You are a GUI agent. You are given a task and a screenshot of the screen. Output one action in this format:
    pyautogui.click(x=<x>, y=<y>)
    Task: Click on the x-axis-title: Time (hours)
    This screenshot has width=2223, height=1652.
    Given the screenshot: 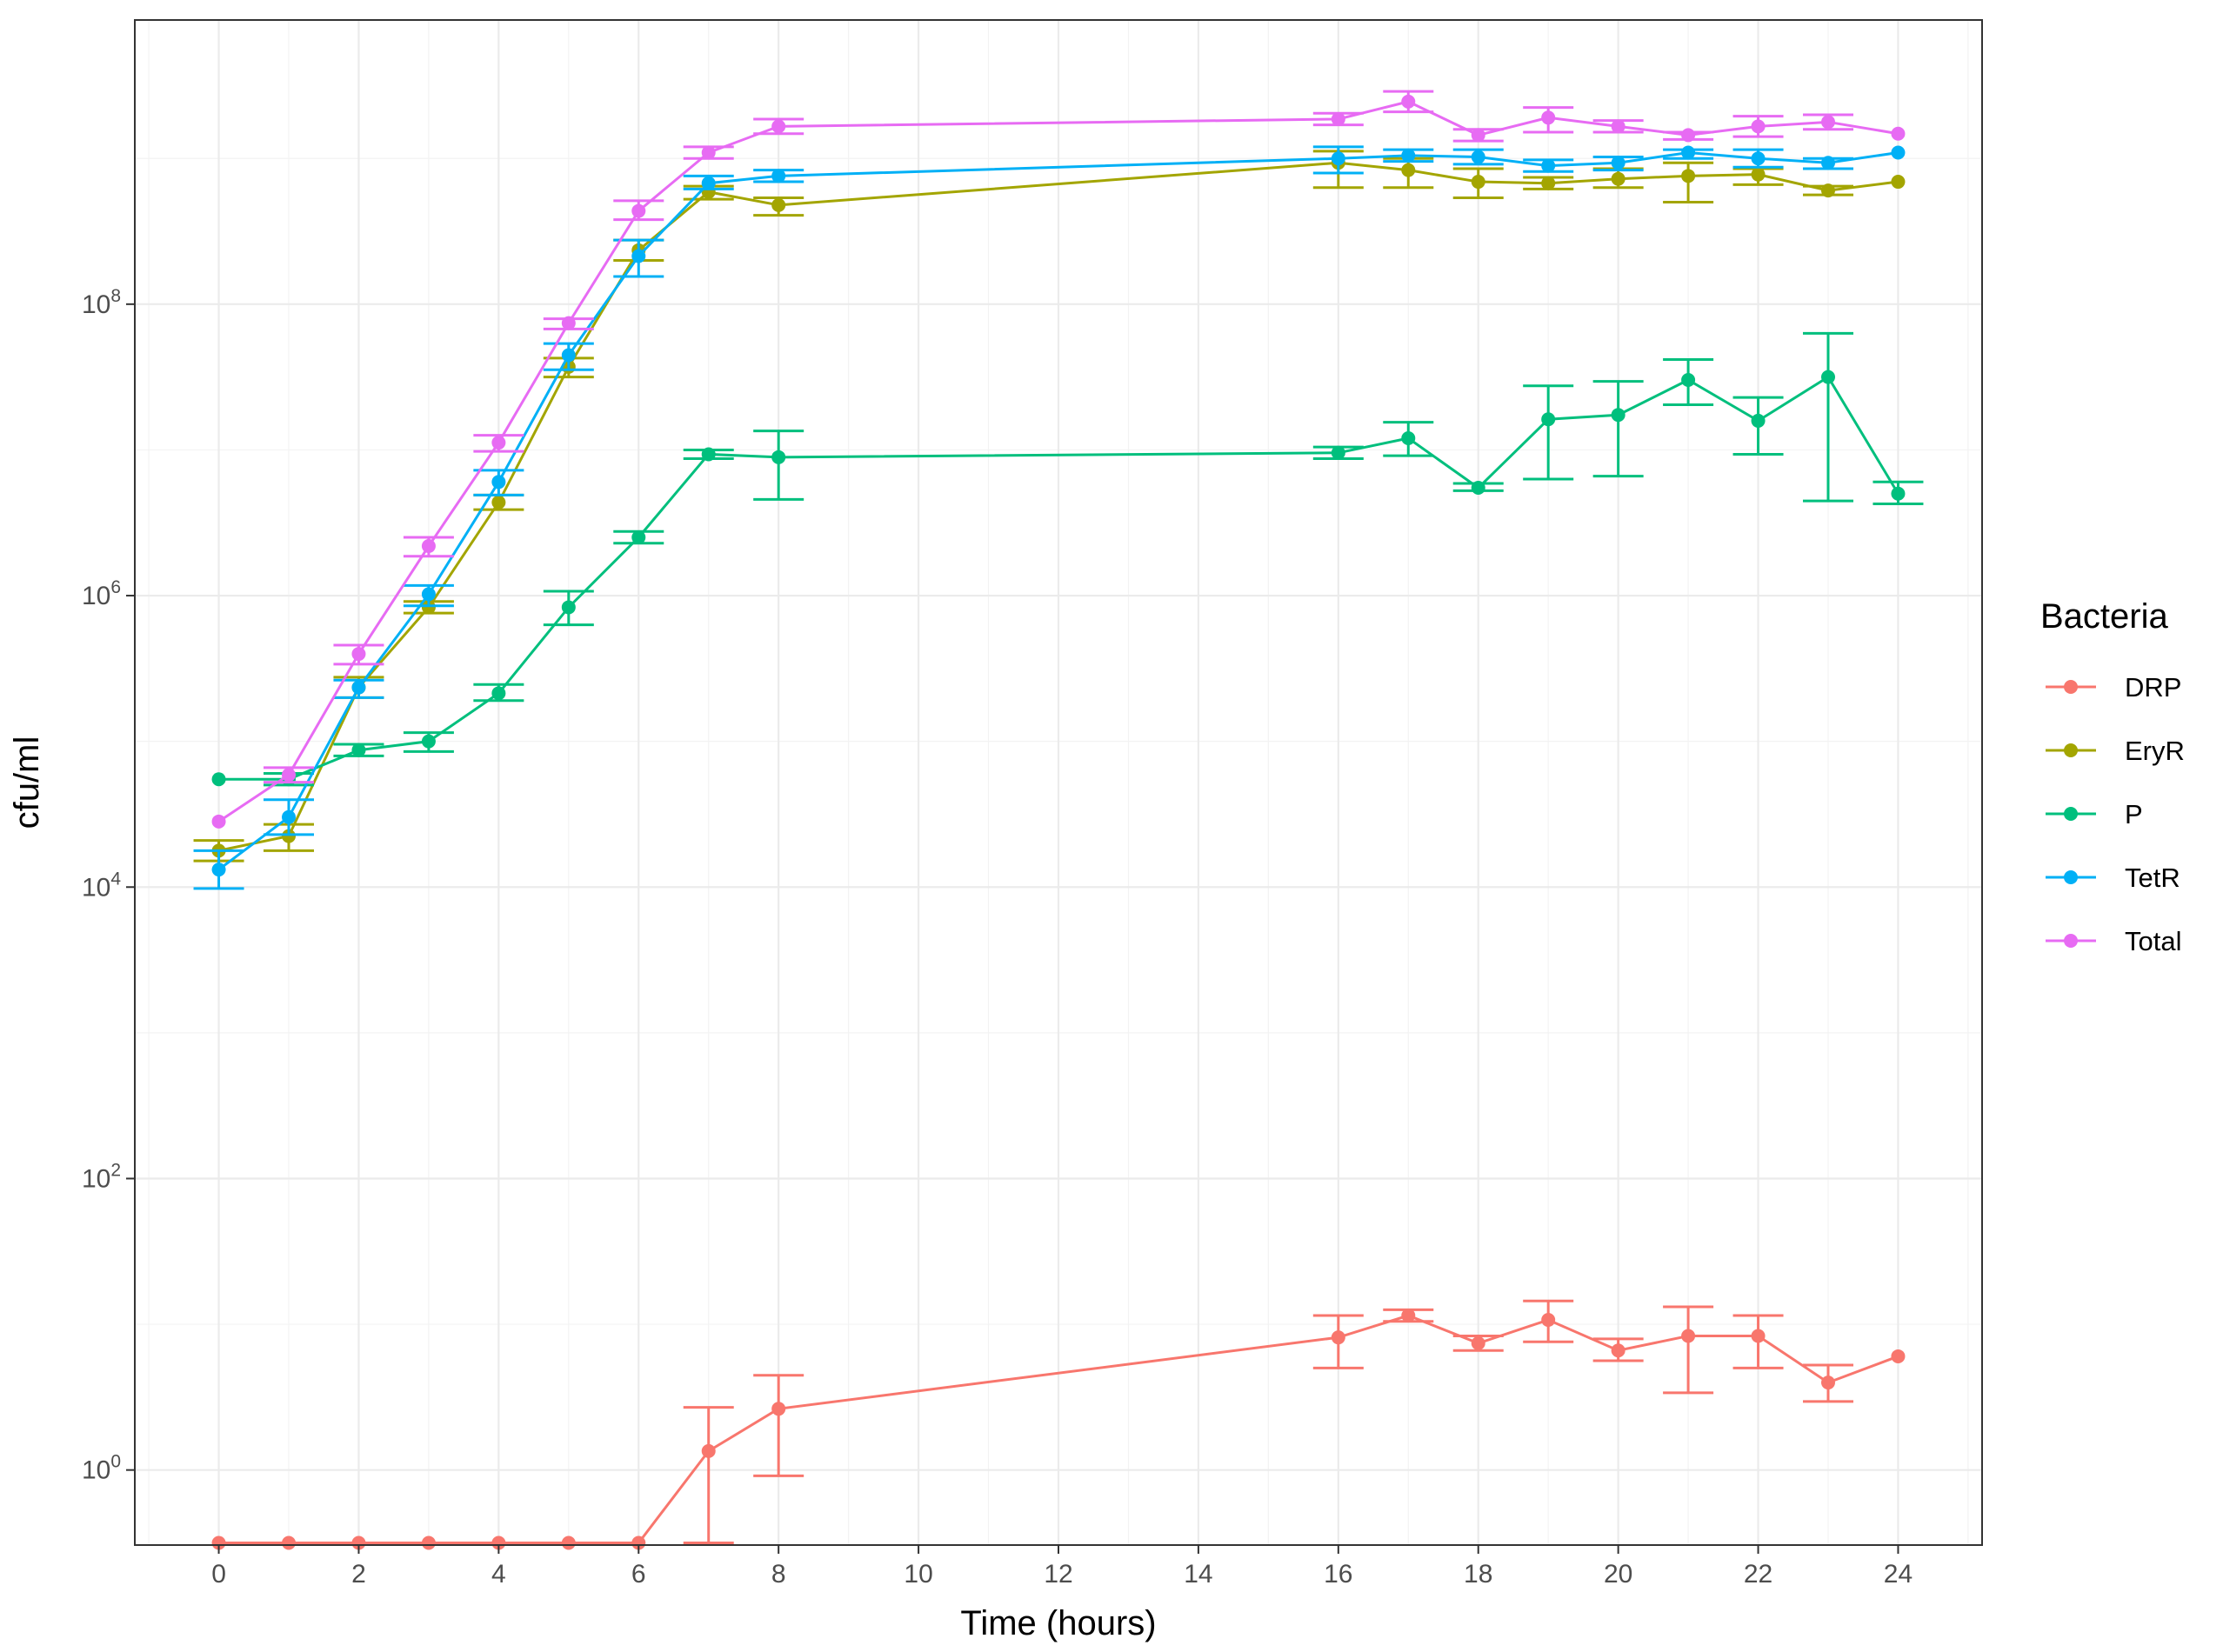 What is the action you would take?
    pyautogui.click(x=1058, y=1623)
    